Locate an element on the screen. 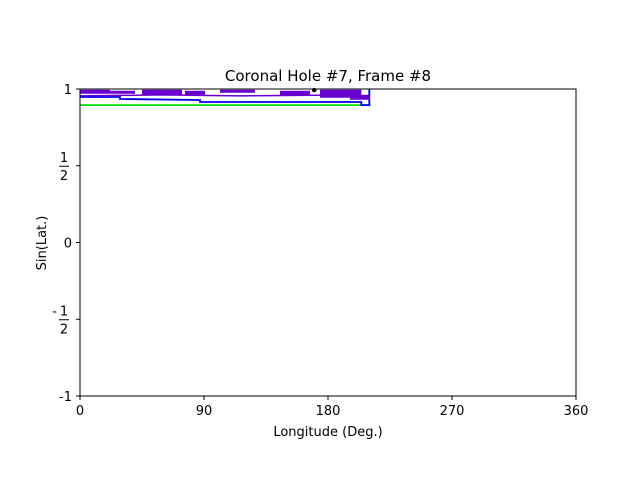 The image size is (640, 480). y-axis-title: Sin(Lat.) is located at coordinates (42, 243).